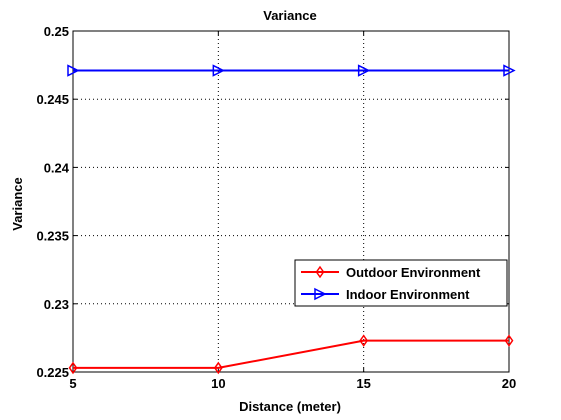  What do you see at coordinates (56, 31) in the screenshot?
I see `y-tick-label: 0.25` at bounding box center [56, 31].